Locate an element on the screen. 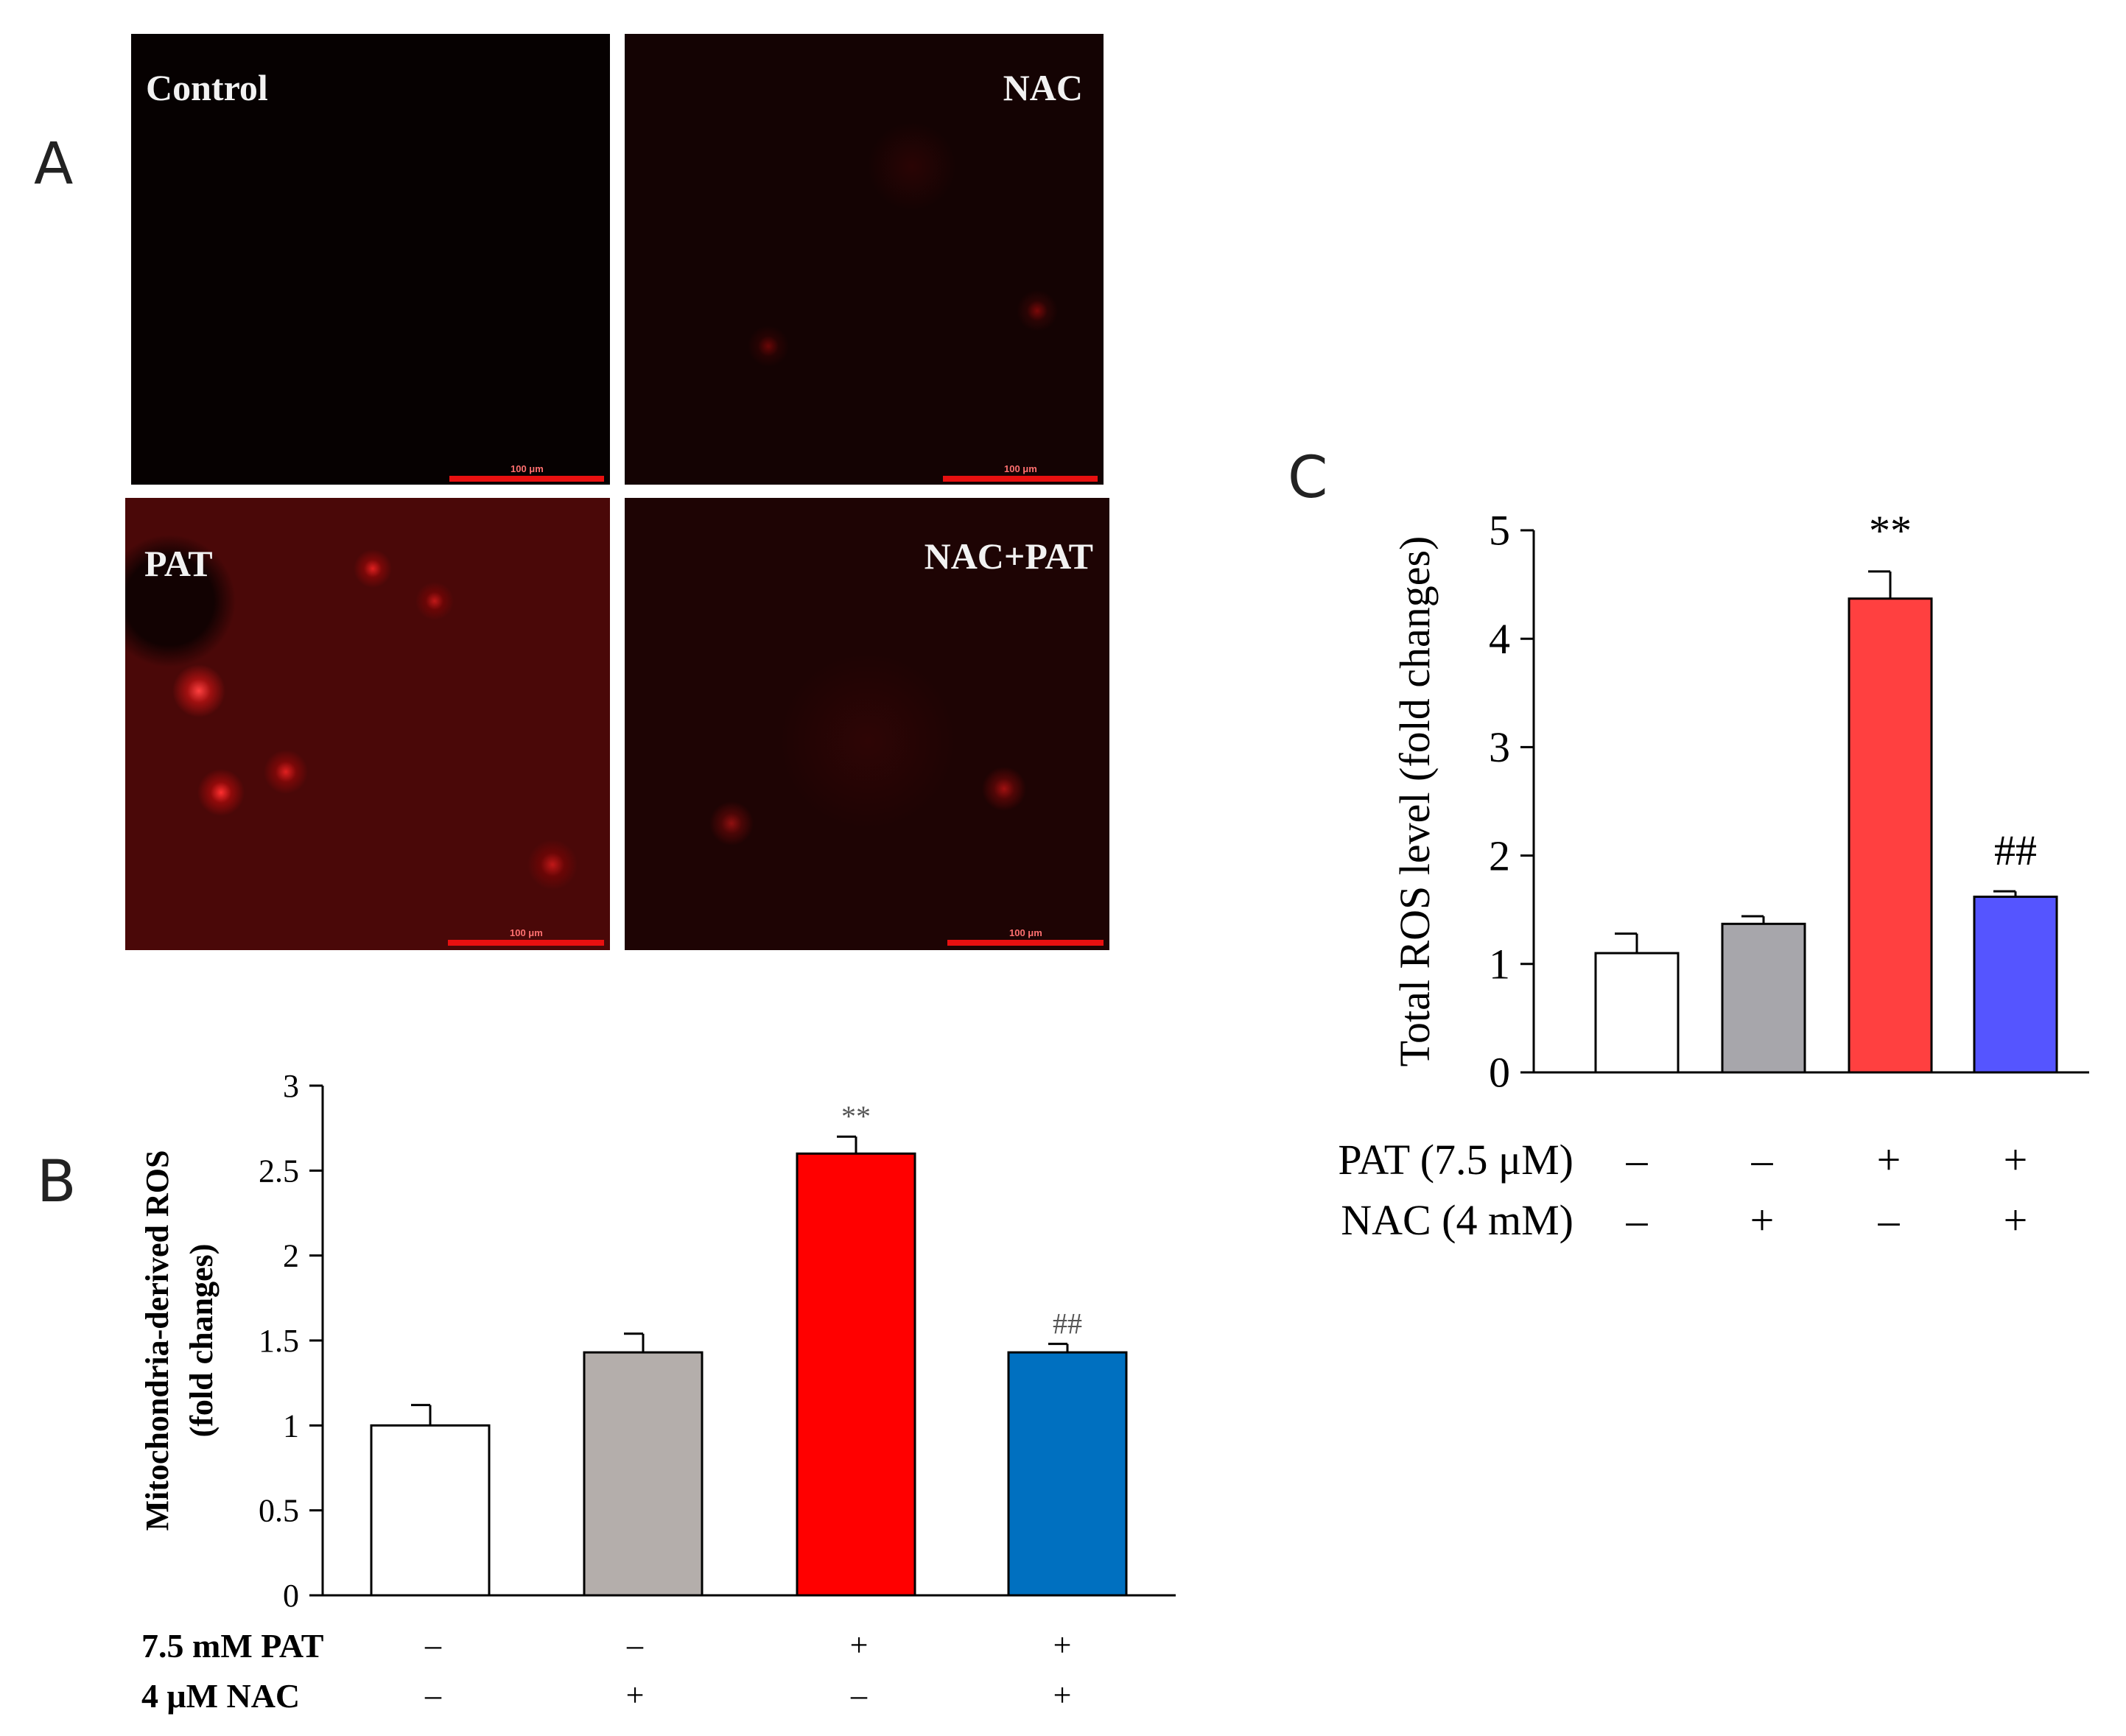 The image size is (2126, 1736). micrograph-label-nac: NAC is located at coordinates (1043, 87).